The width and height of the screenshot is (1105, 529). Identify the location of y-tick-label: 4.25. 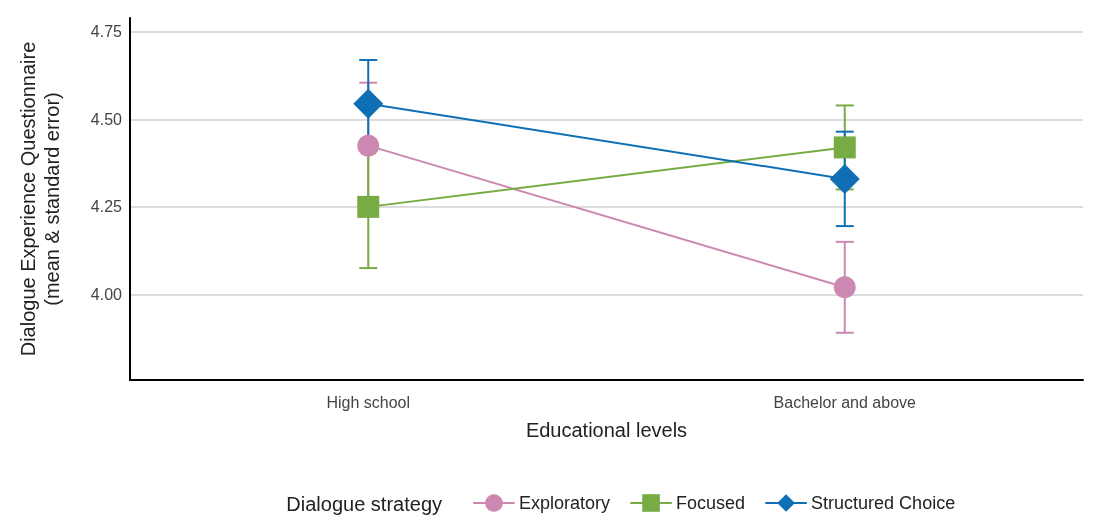
(106, 207).